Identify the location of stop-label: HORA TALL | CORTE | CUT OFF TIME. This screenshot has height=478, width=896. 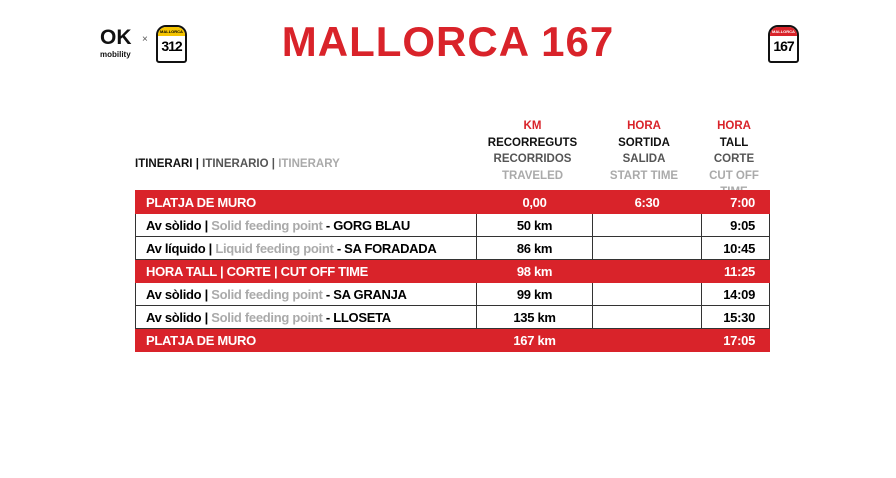
(257, 271).